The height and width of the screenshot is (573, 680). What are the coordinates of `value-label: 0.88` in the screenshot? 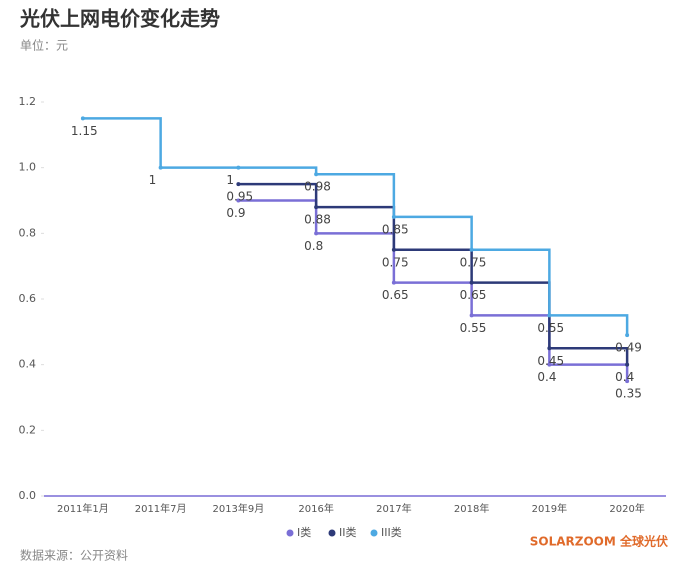 It's located at (317, 220).